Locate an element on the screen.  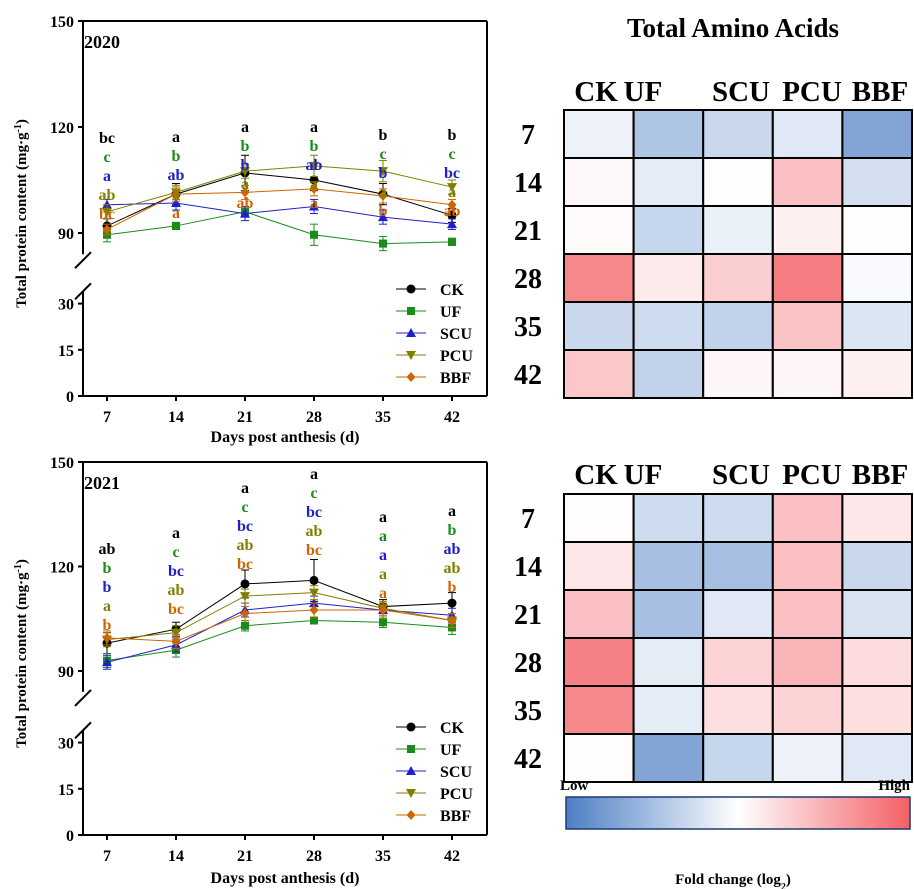
colorbar-gradient is located at coordinates (738, 813).